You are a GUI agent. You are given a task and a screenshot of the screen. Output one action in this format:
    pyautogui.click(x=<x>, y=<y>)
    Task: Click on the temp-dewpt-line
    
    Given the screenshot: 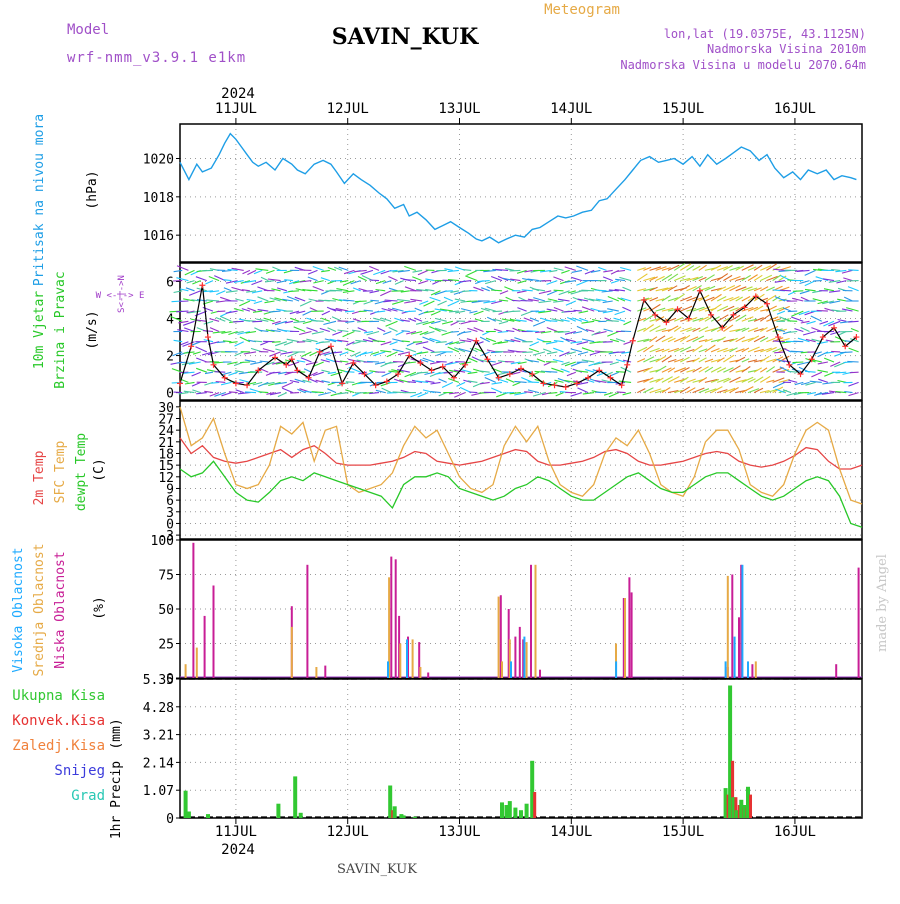 What is the action you would take?
    pyautogui.click(x=521, y=494)
    